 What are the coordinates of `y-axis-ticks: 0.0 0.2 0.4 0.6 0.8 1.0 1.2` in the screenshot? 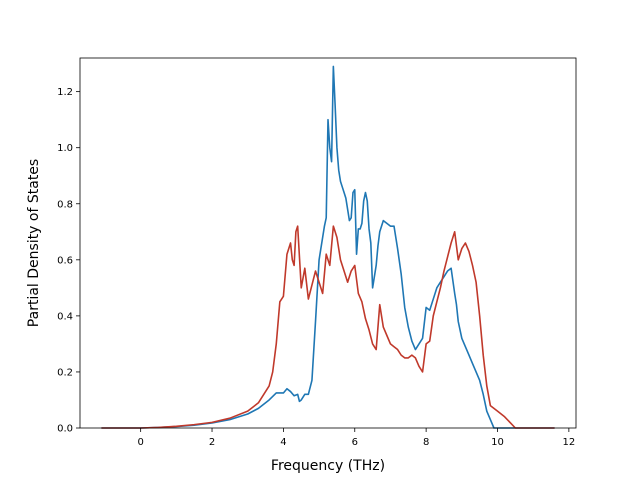 It's located at (68, 261).